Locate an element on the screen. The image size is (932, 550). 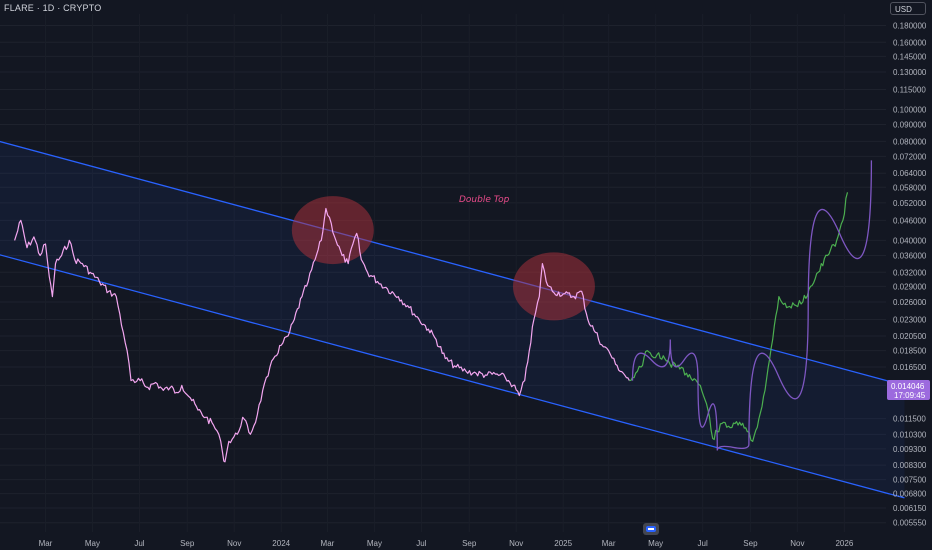
price-tick-label: 0.180000 is located at coordinates (910, 25).